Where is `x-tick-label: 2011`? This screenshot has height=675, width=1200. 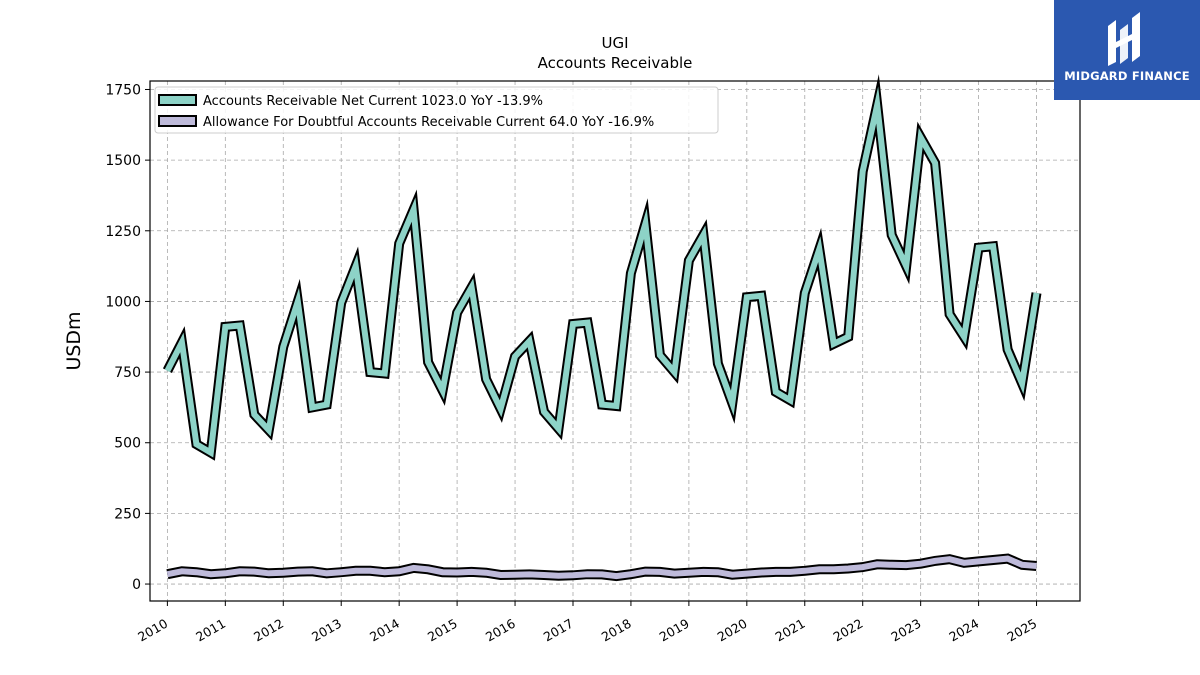 x-tick-label: 2011 is located at coordinates (210, 630).